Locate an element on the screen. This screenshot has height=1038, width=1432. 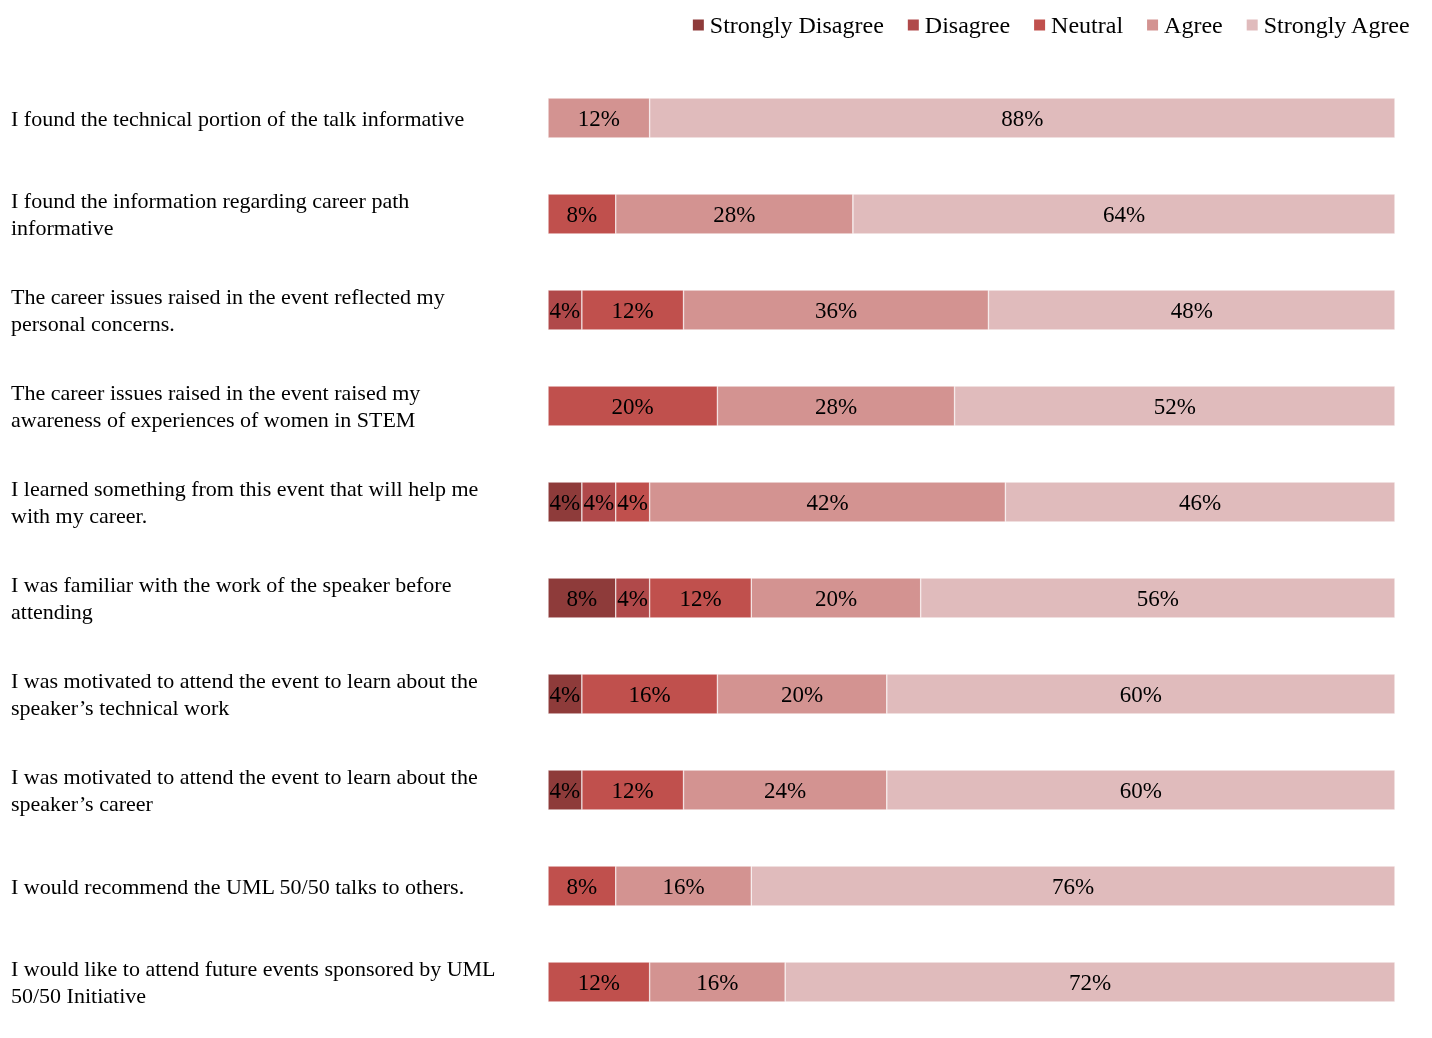
y-tick-label: I would recommend the UML 50/50 talks to others. is located at coordinates (238, 886).